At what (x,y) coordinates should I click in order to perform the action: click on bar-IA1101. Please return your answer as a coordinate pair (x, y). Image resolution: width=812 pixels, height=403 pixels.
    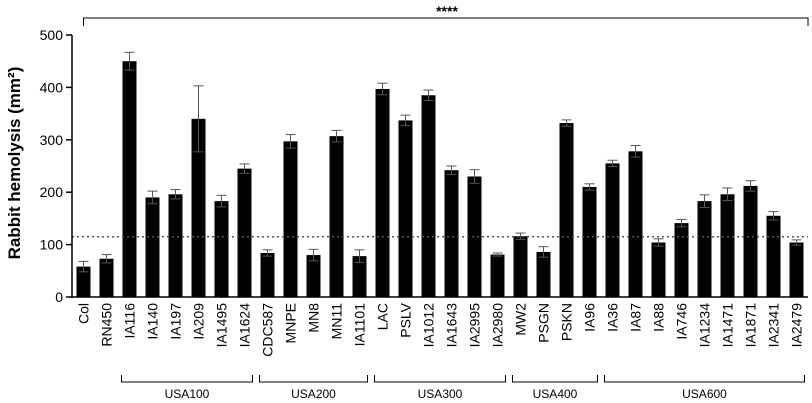
    Looking at the image, I should click on (359, 276).